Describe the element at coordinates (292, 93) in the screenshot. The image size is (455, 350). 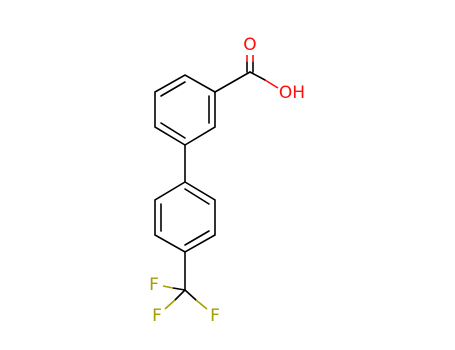
I see `atom-label: OH` at that location.